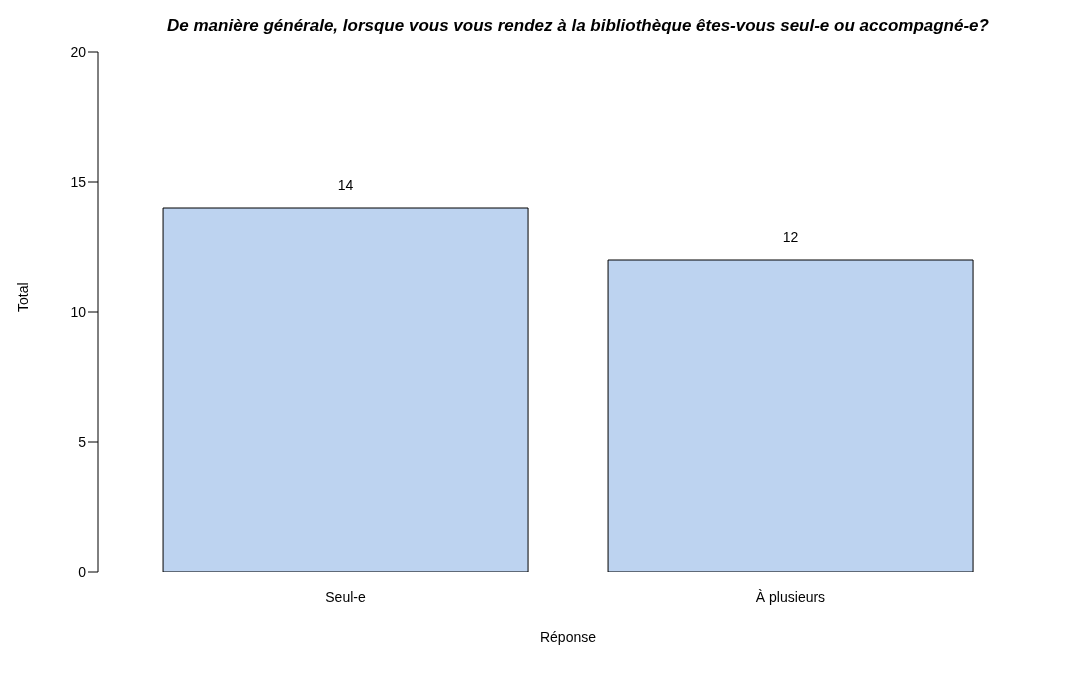  I want to click on data-label: 12, so click(790, 237).